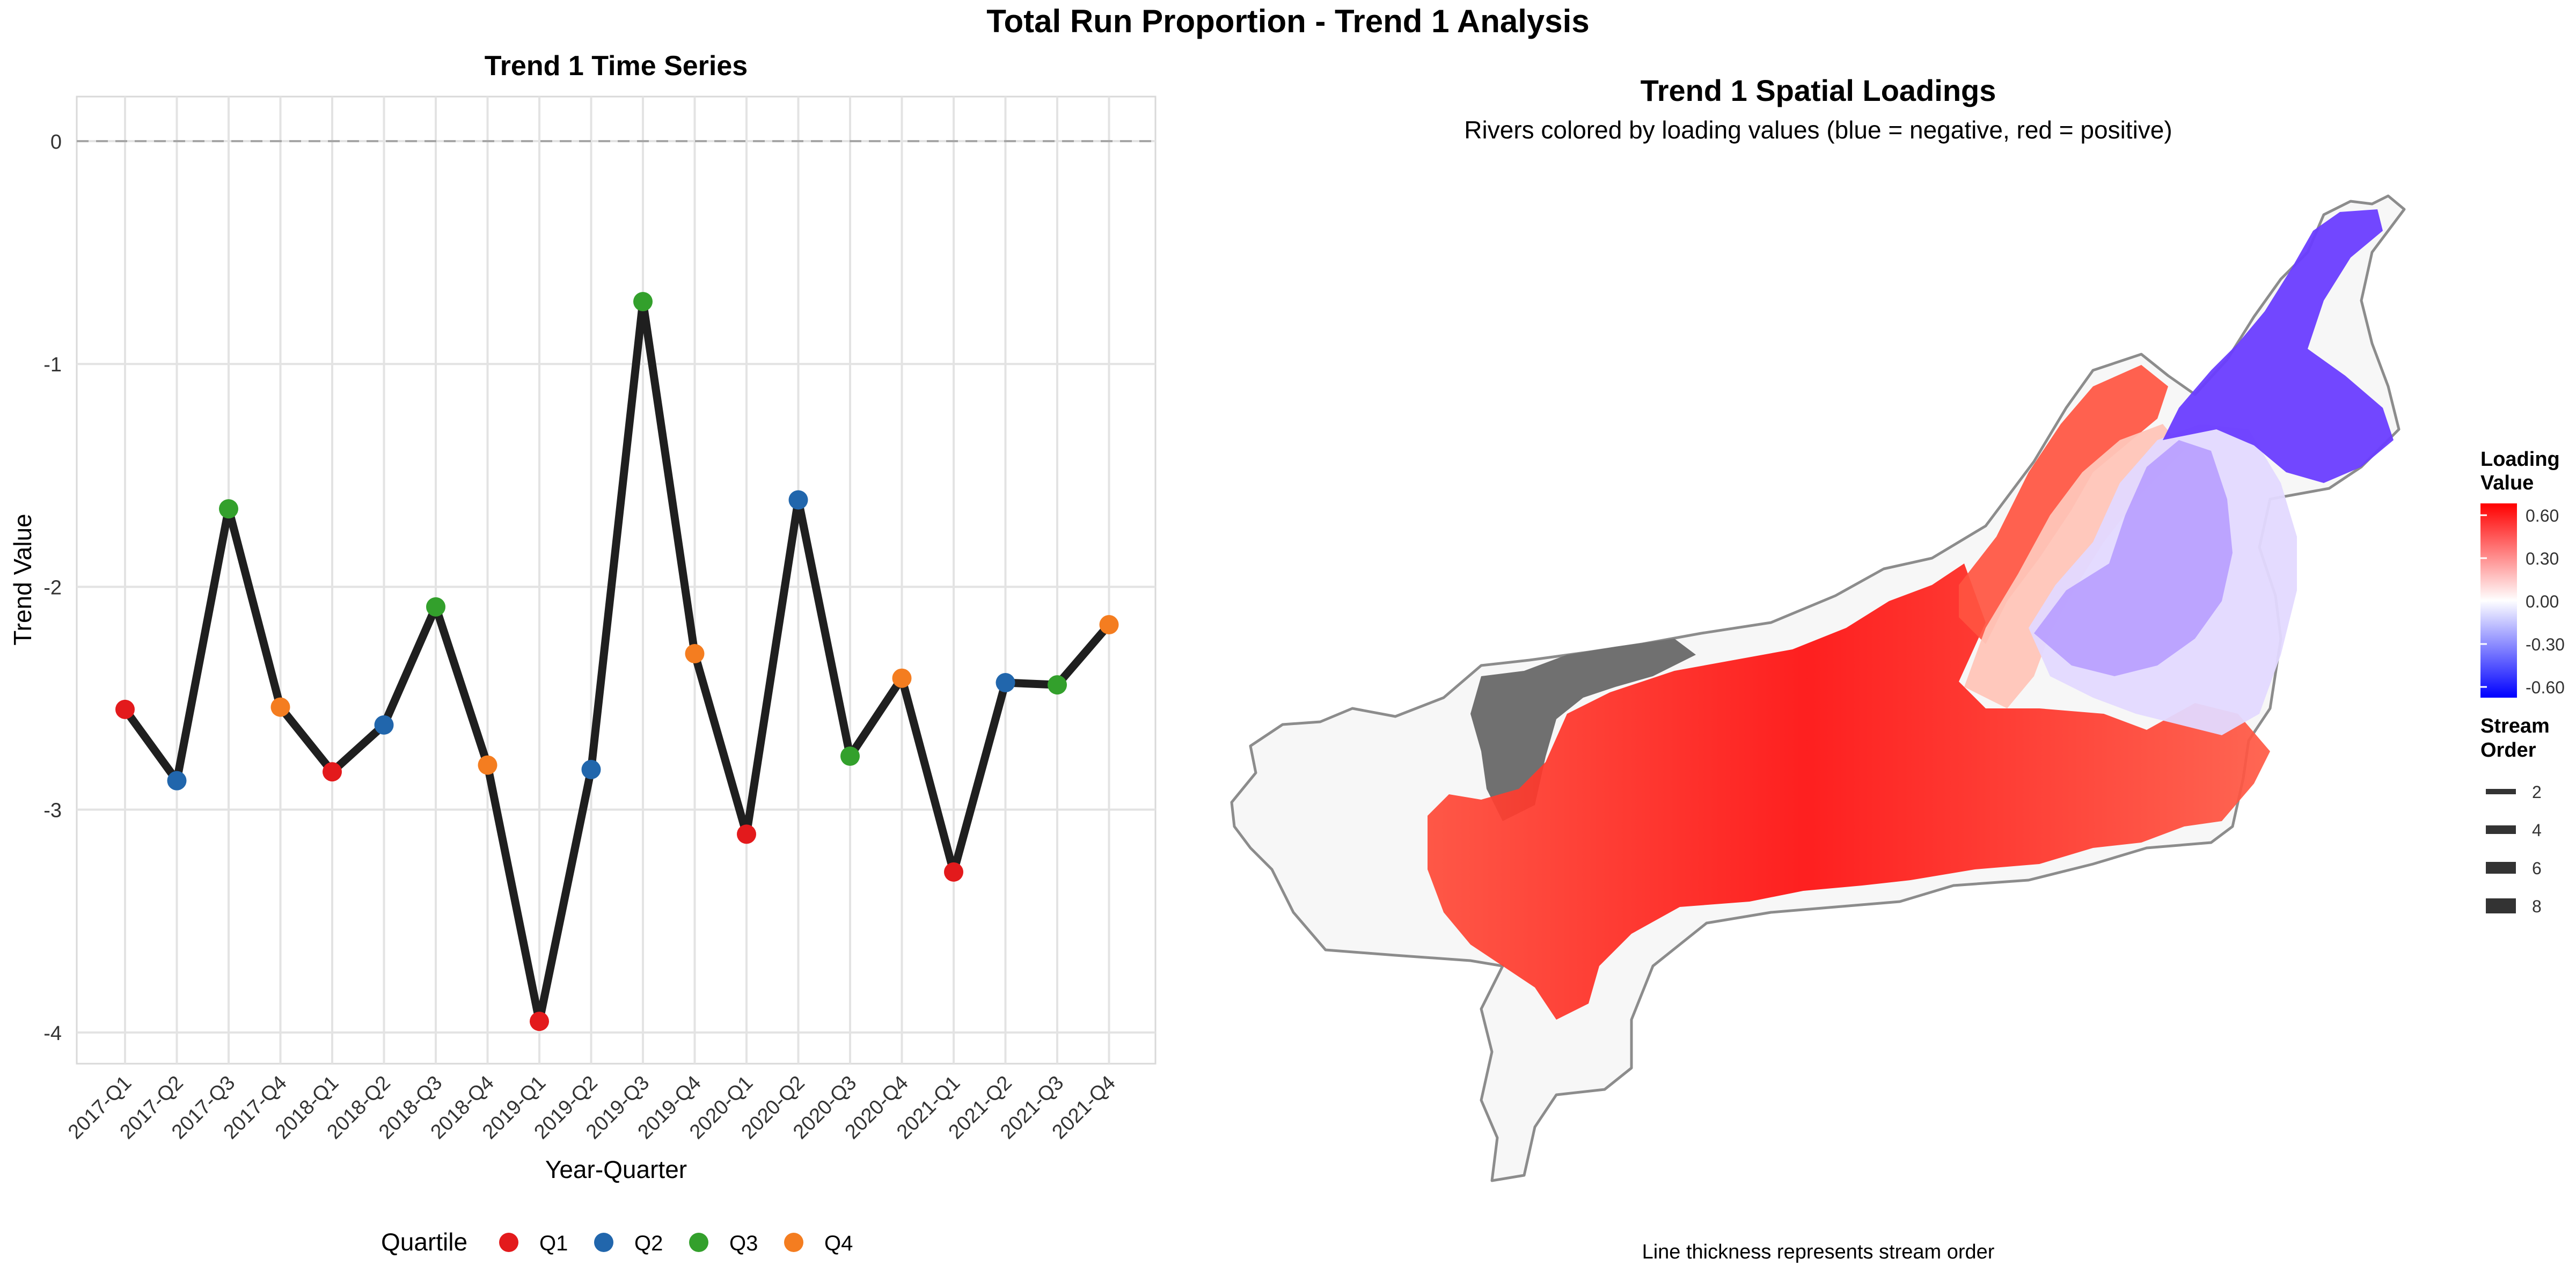  Describe the element at coordinates (1849, 792) in the screenshot. I see `red-river-network` at that location.